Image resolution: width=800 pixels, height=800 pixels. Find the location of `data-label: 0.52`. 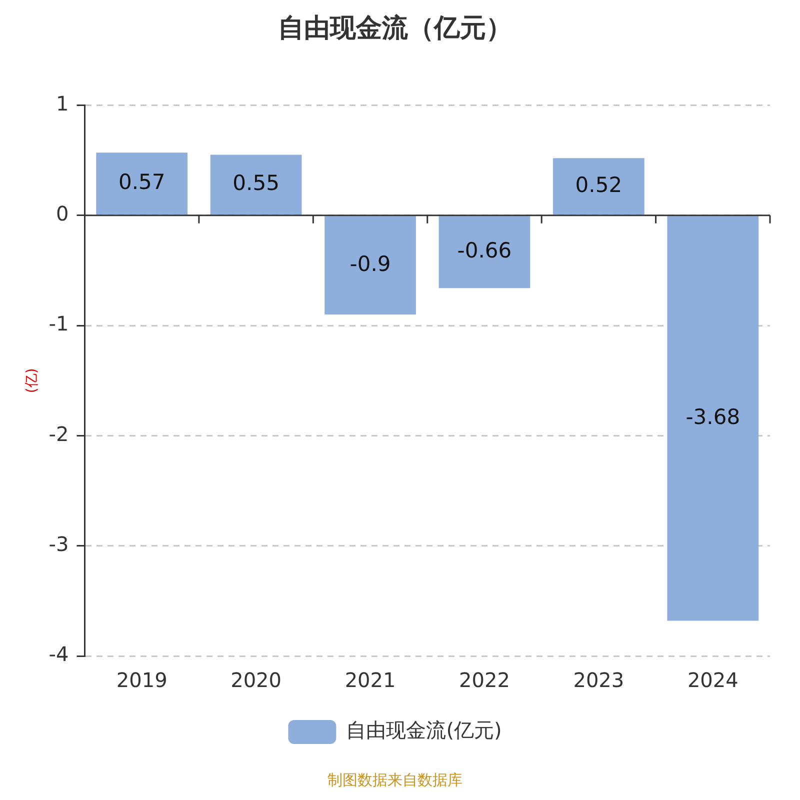

data-label: 0.52 is located at coordinates (598, 184).